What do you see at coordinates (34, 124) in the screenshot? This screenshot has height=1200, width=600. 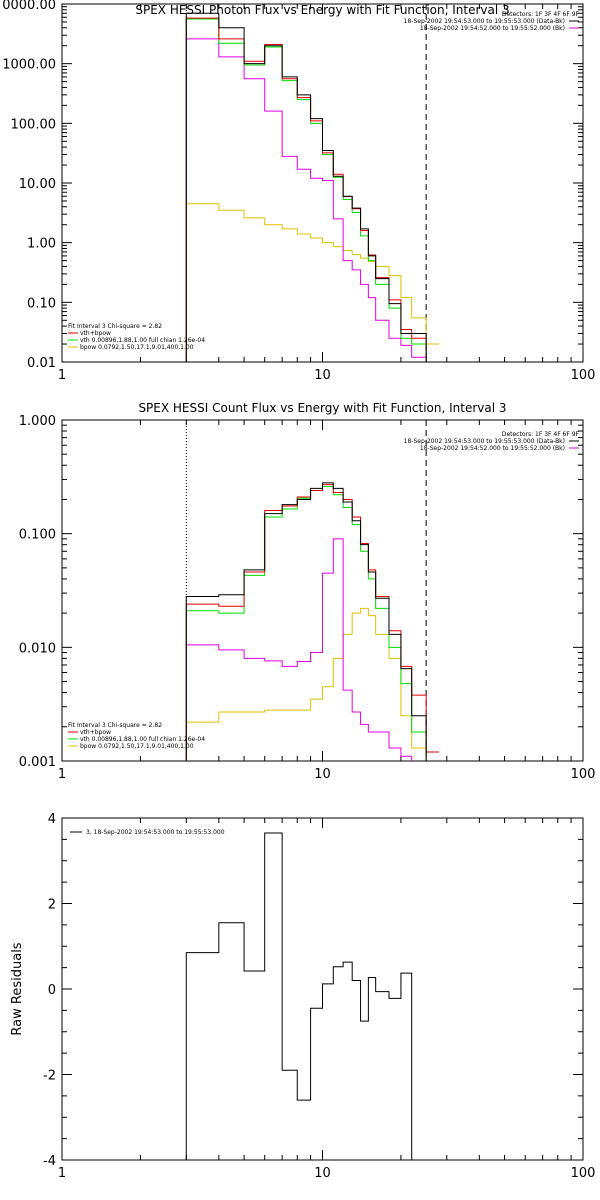 I see `y-tick-label: 100.00` at bounding box center [34, 124].